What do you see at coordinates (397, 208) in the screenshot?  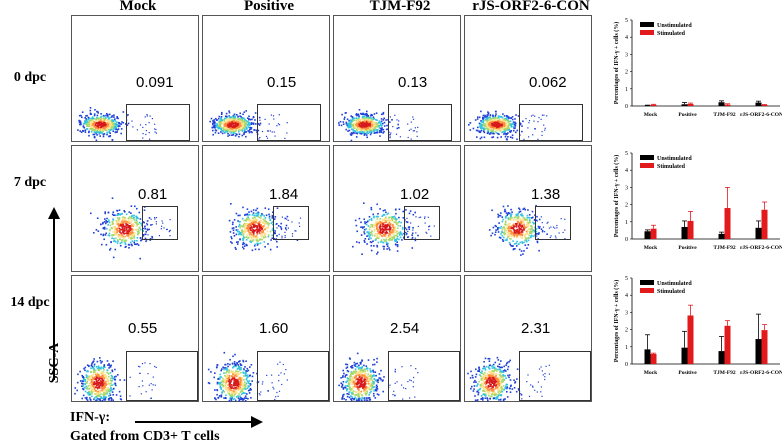 I see `flow-panel: 1.02` at bounding box center [397, 208].